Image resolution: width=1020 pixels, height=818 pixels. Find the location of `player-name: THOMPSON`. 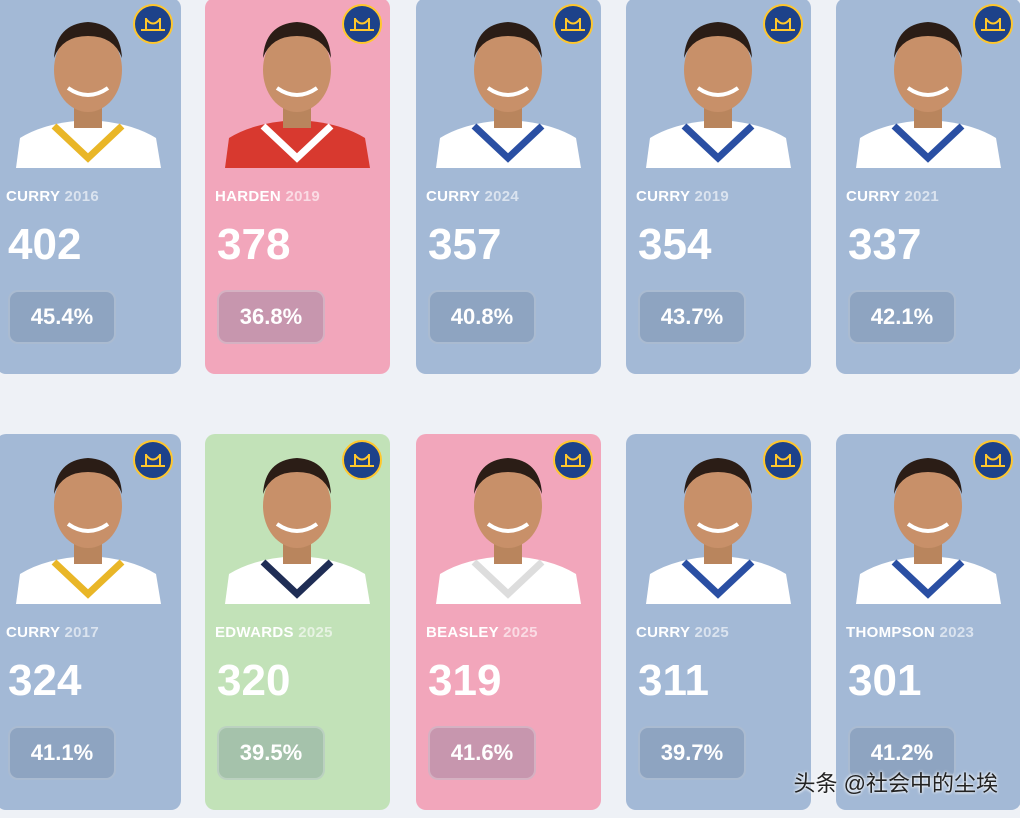

player-name: THOMPSON is located at coordinates (891, 632).